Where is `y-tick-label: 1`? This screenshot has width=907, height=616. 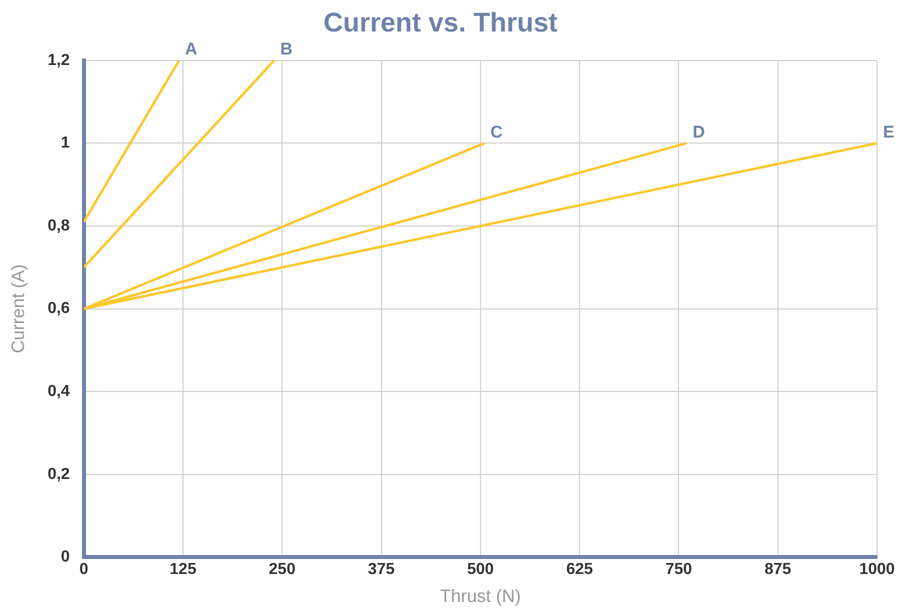
y-tick-label: 1 is located at coordinates (65, 143).